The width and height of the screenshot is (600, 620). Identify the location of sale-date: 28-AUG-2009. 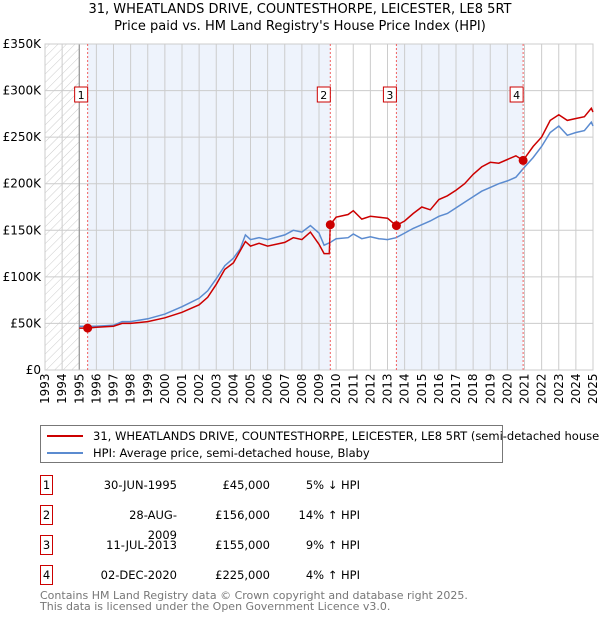
(153, 525).